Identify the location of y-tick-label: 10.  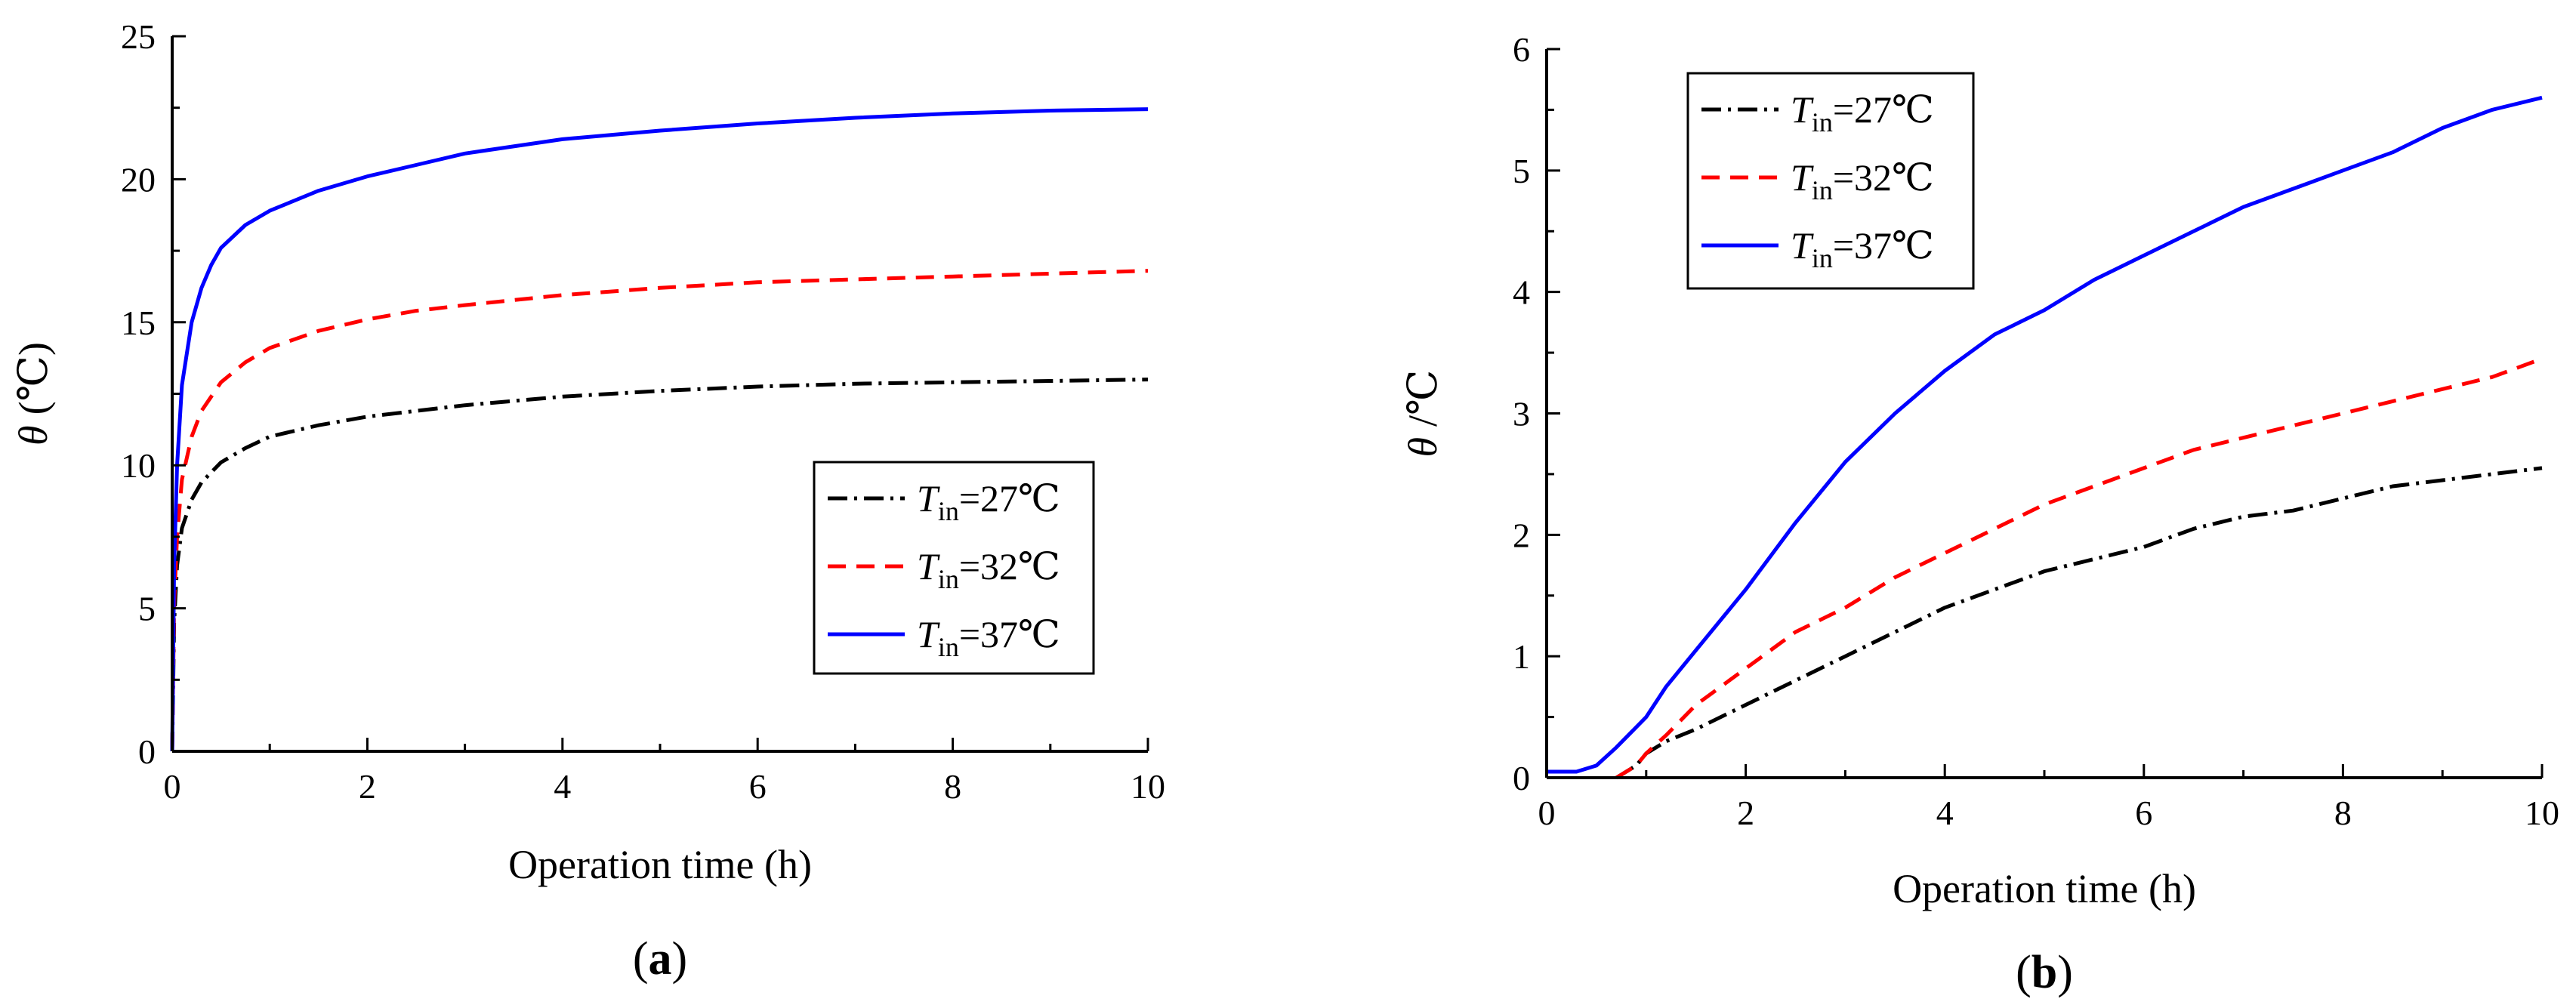
(138, 465).